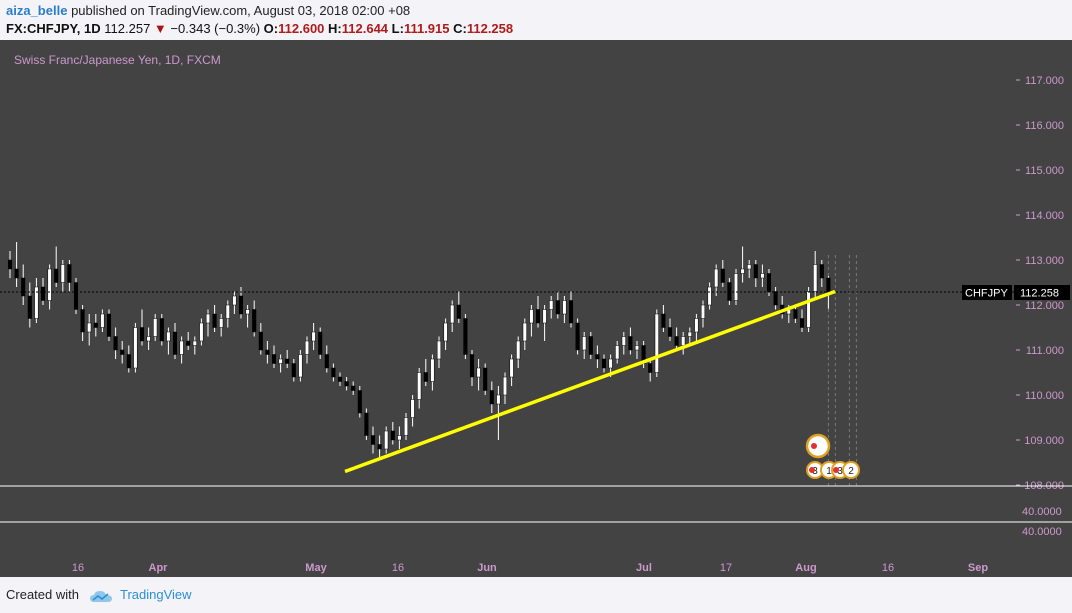 Image resolution: width=1072 pixels, height=613 pixels. What do you see at coordinates (851, 470) in the screenshot?
I see `event-marker` at bounding box center [851, 470].